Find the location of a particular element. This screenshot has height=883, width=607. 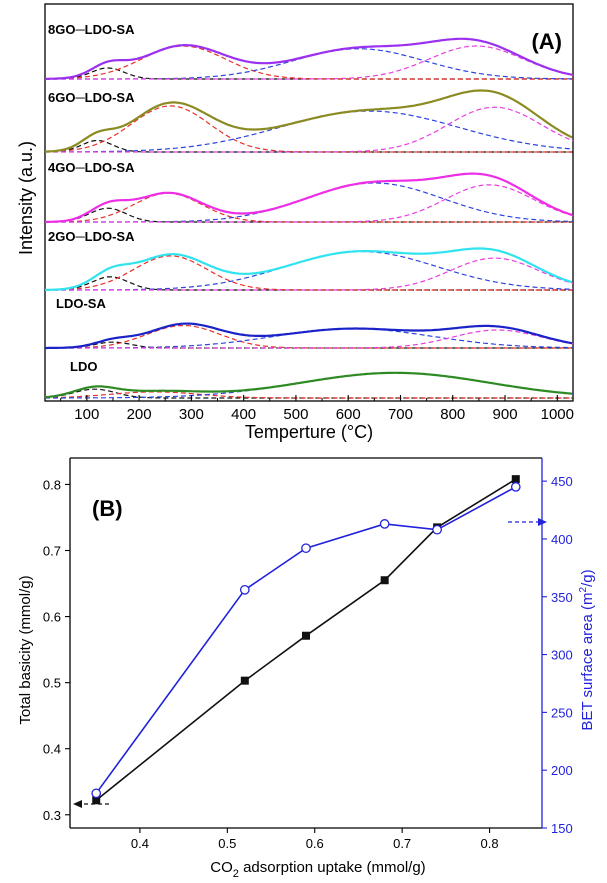

right-axis-arrow is located at coordinates (527, 522).